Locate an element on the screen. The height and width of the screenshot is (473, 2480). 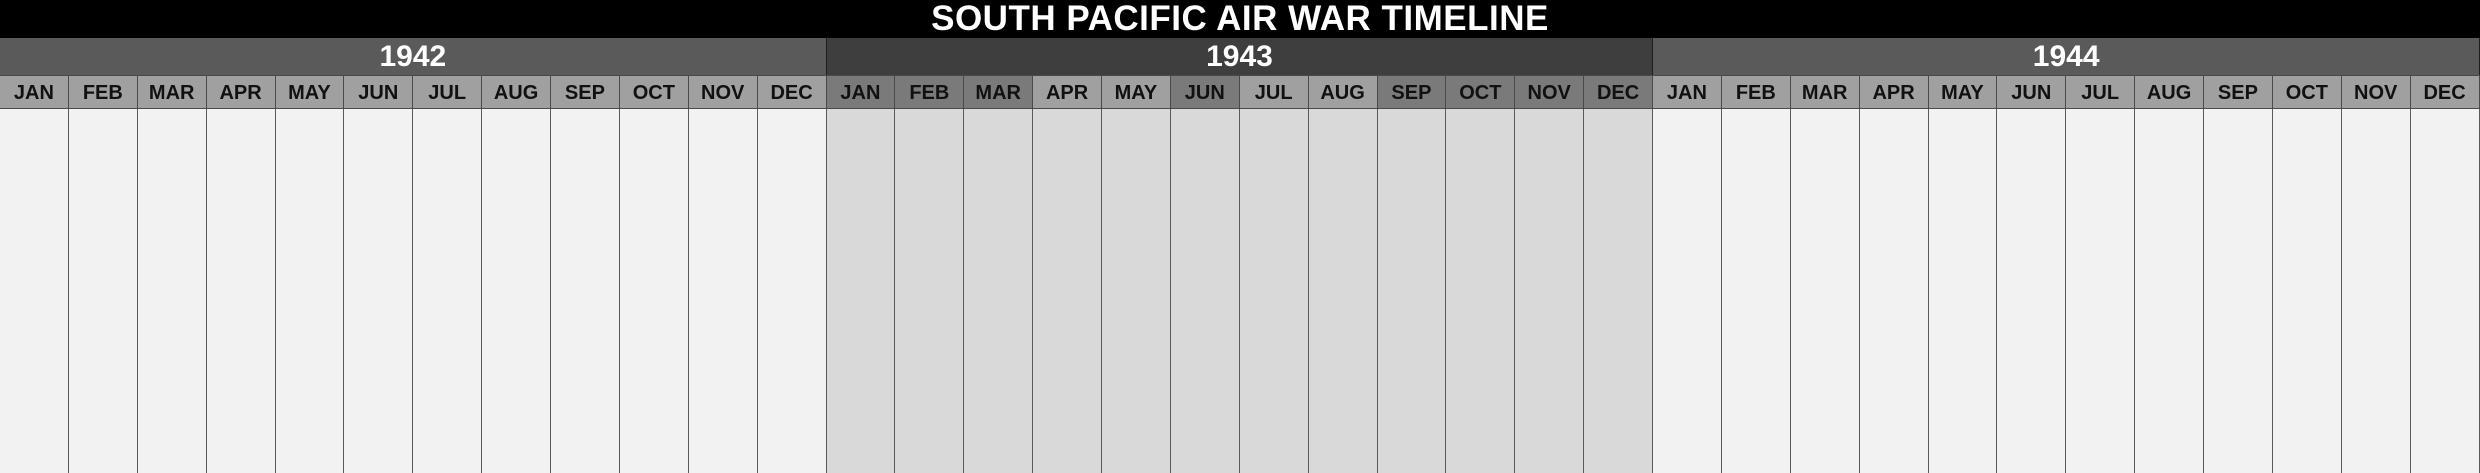
month-header-aug-1942: AUG is located at coordinates (516, 92).